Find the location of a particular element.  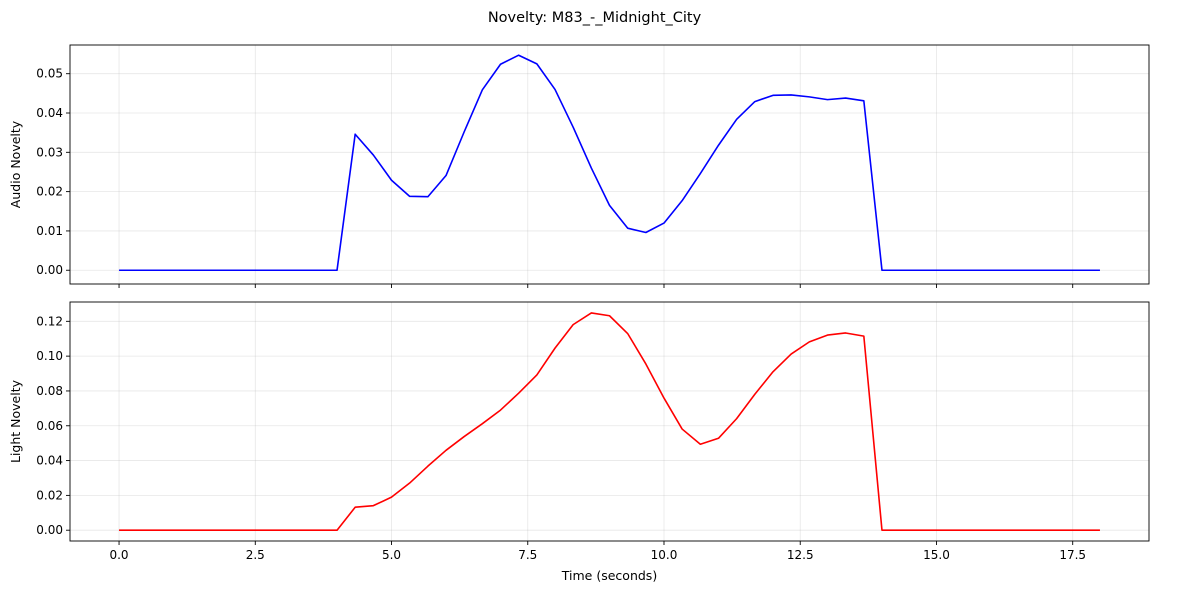

x-tick-label: 12.5 is located at coordinates (800, 555).